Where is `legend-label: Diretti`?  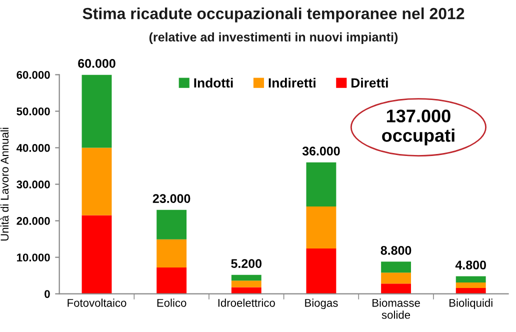
legend-label: Diretti is located at coordinates (370, 83).